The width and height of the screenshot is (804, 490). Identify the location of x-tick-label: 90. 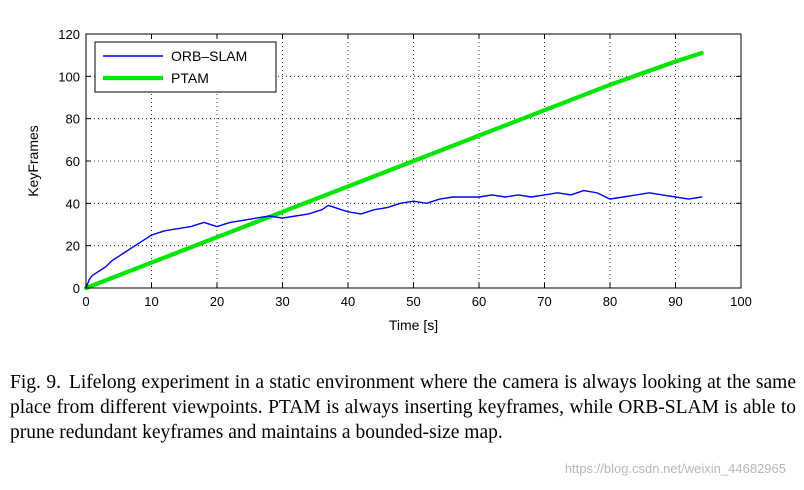
(675, 301).